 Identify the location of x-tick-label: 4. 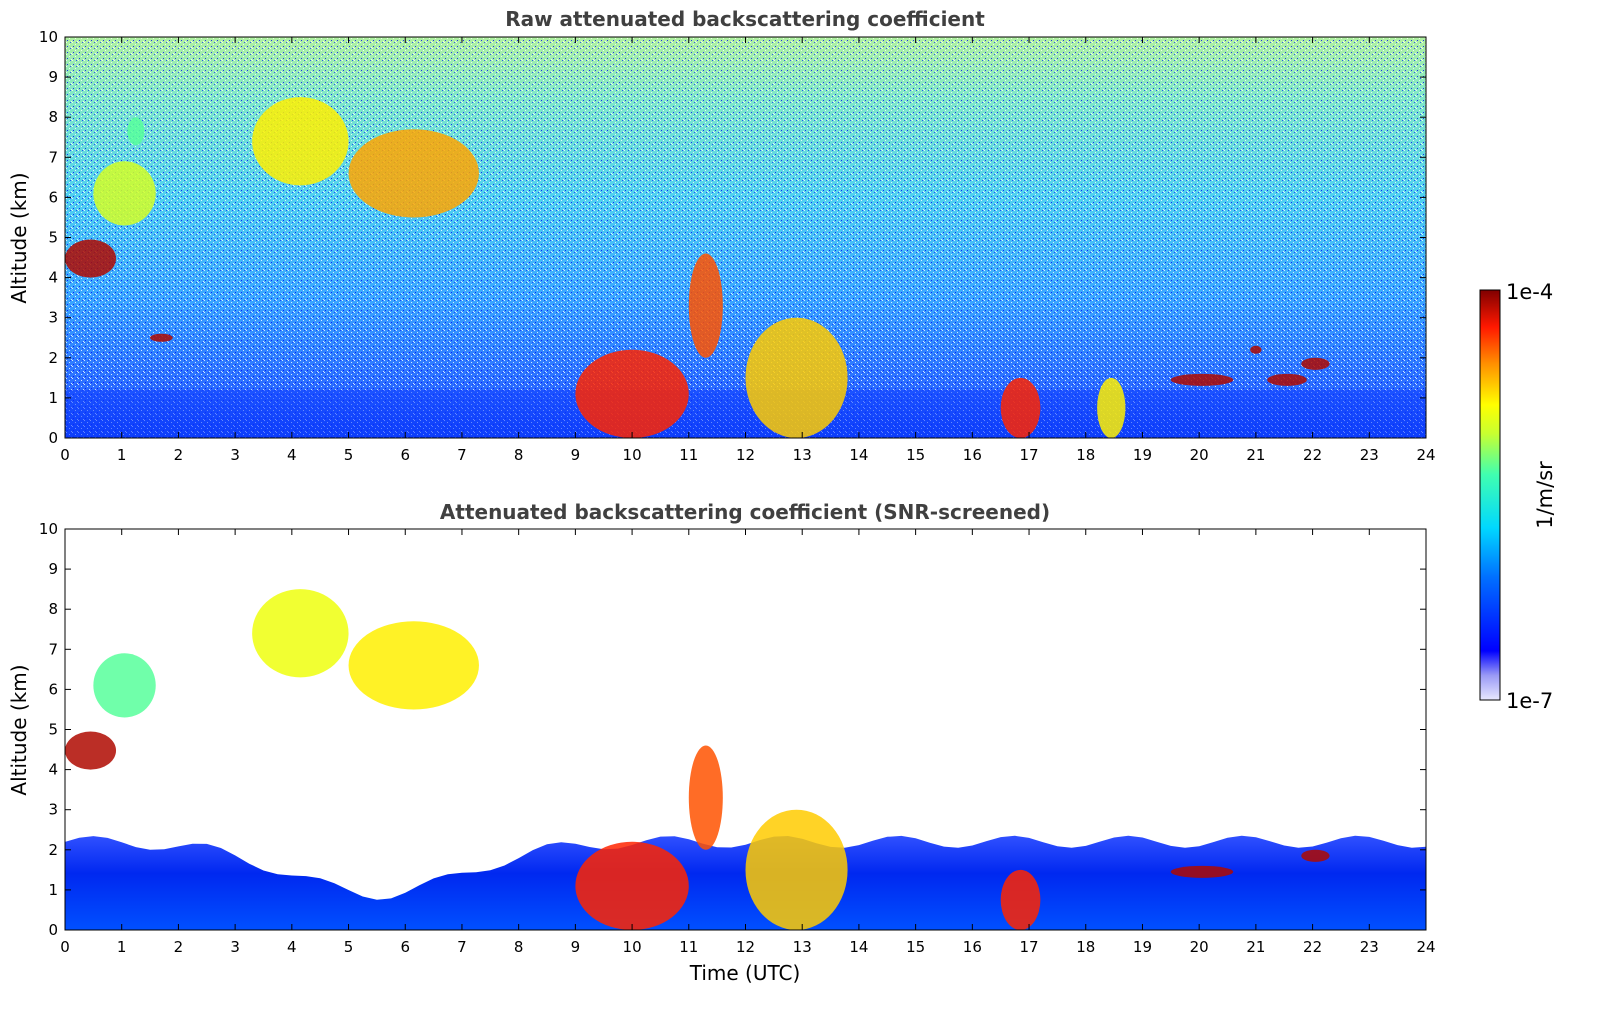
(292, 947).